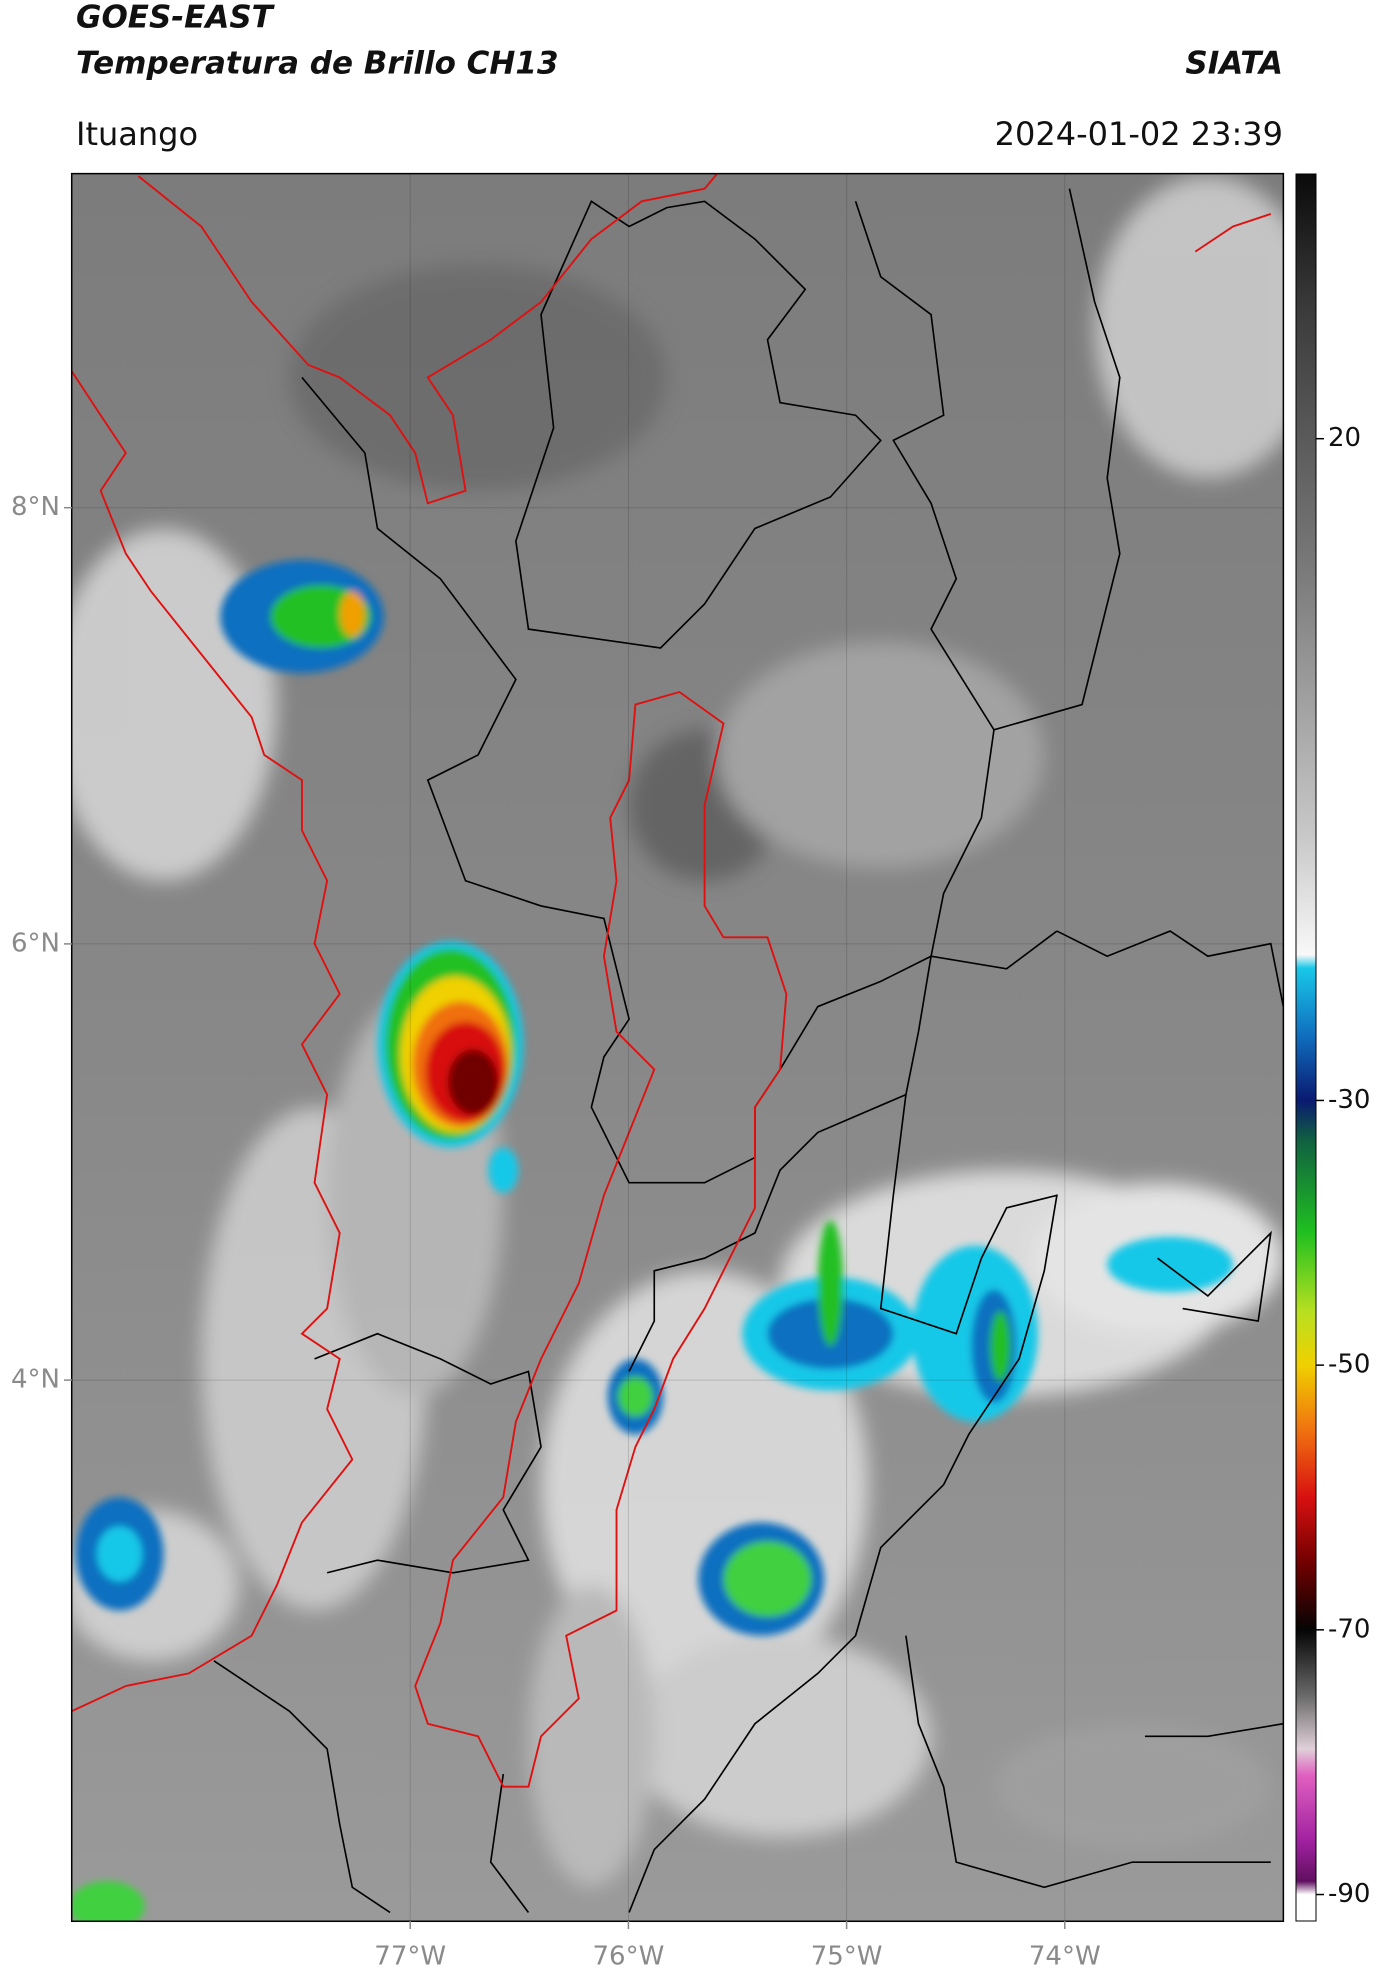  I want to click on title: GOES-EAST, so click(176, 18).